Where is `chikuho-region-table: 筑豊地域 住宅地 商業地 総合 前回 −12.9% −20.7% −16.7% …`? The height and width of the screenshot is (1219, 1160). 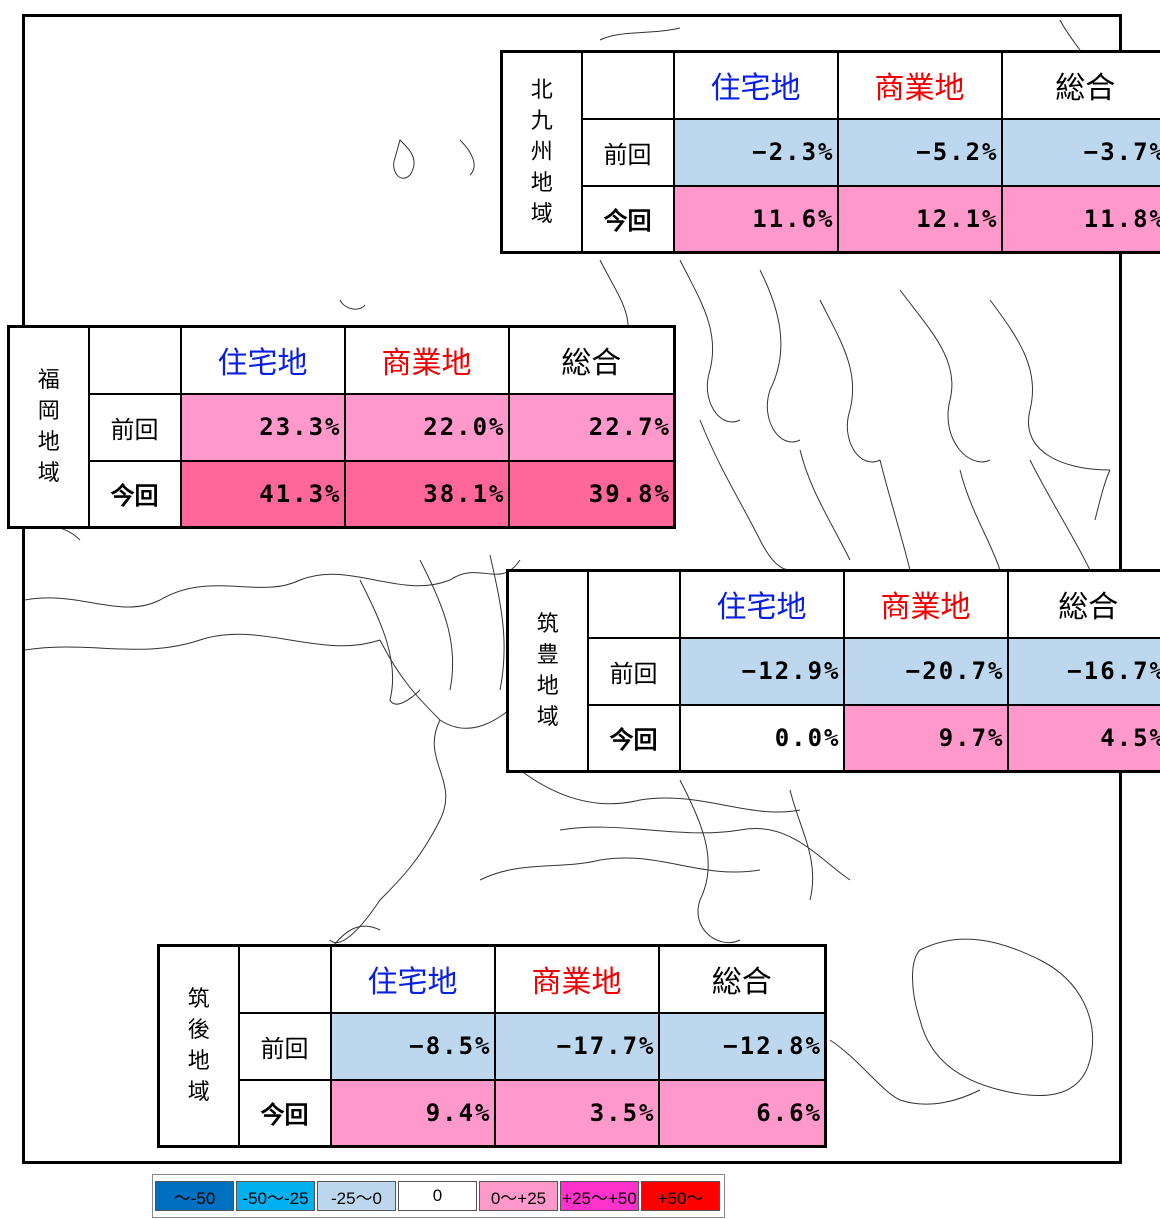 chikuho-region-table: 筑豊地域 住宅地 商業地 総合 前回 −12.9% −20.7% −16.7% … is located at coordinates (833, 671).